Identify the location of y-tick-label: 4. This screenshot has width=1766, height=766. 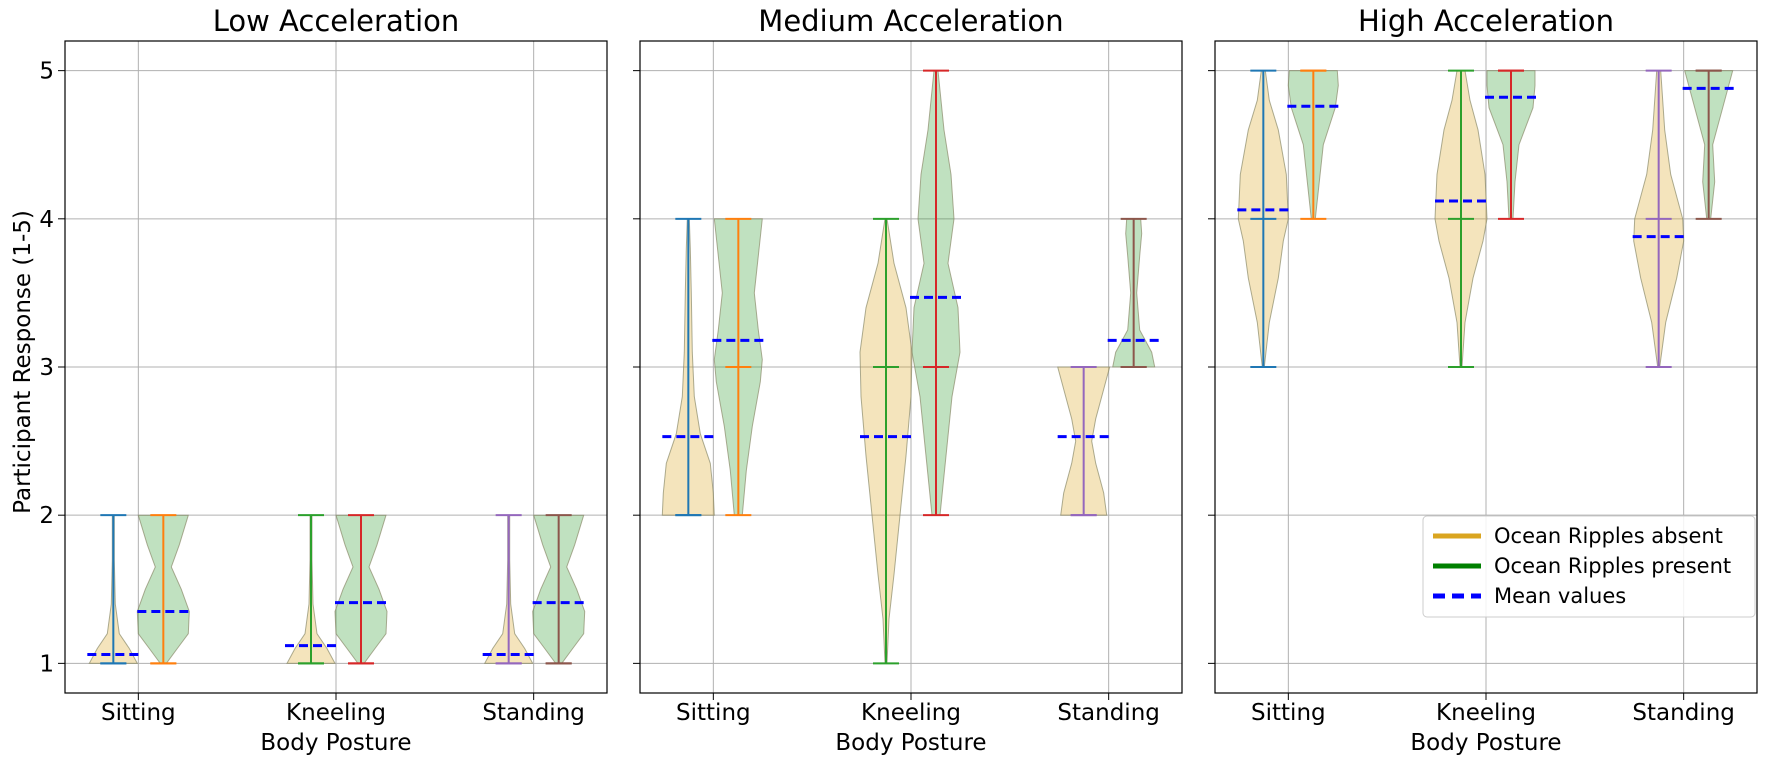
(46, 220).